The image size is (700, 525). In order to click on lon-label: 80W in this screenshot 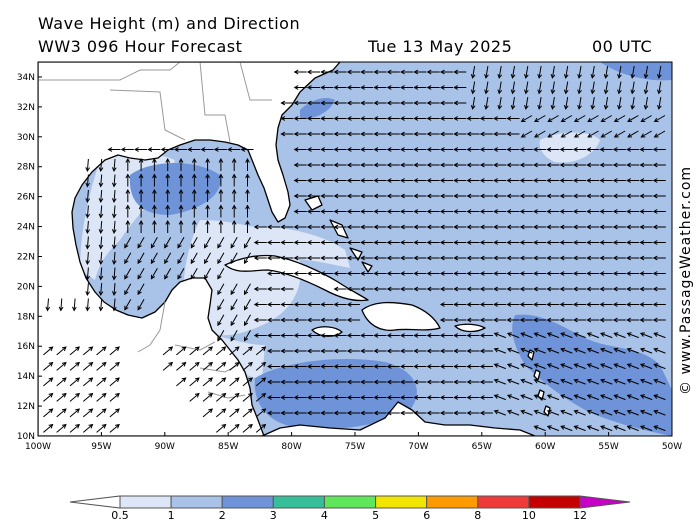, I will do `click(291, 447)`.